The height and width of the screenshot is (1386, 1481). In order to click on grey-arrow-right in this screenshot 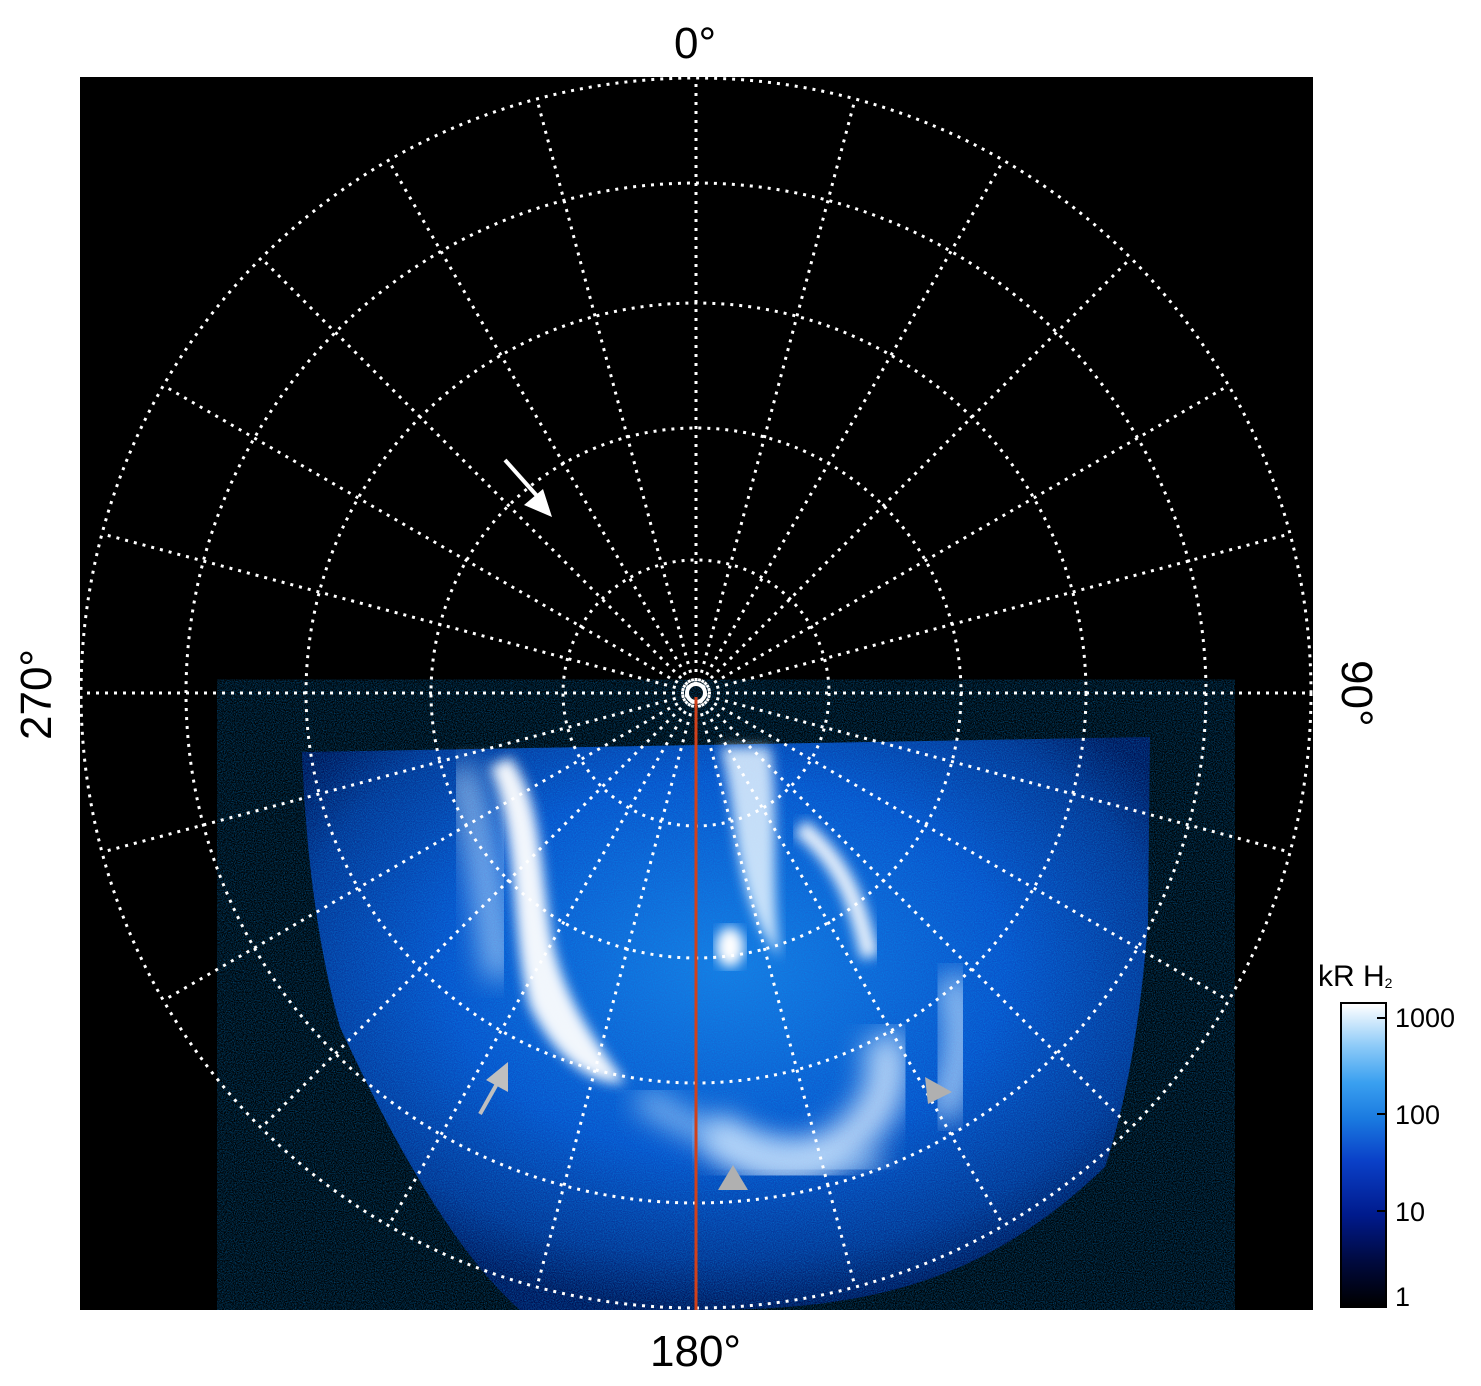, I will do `click(938, 1090)`.